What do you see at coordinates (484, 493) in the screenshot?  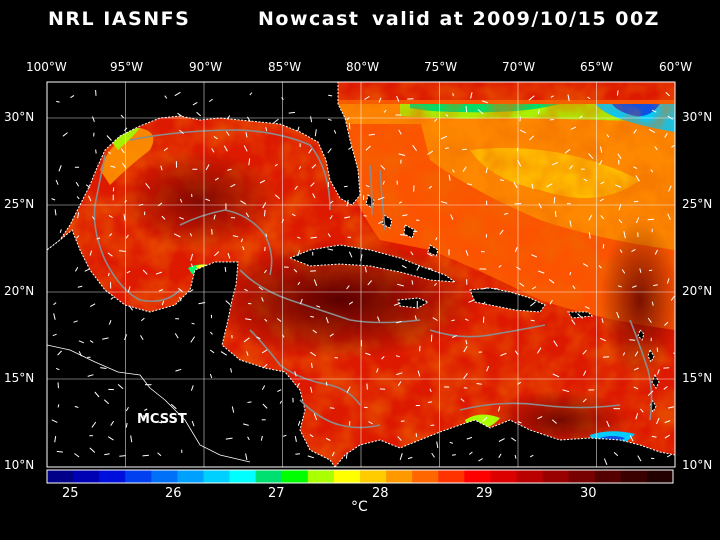 I see `colorbar-tick-29: 29` at bounding box center [484, 493].